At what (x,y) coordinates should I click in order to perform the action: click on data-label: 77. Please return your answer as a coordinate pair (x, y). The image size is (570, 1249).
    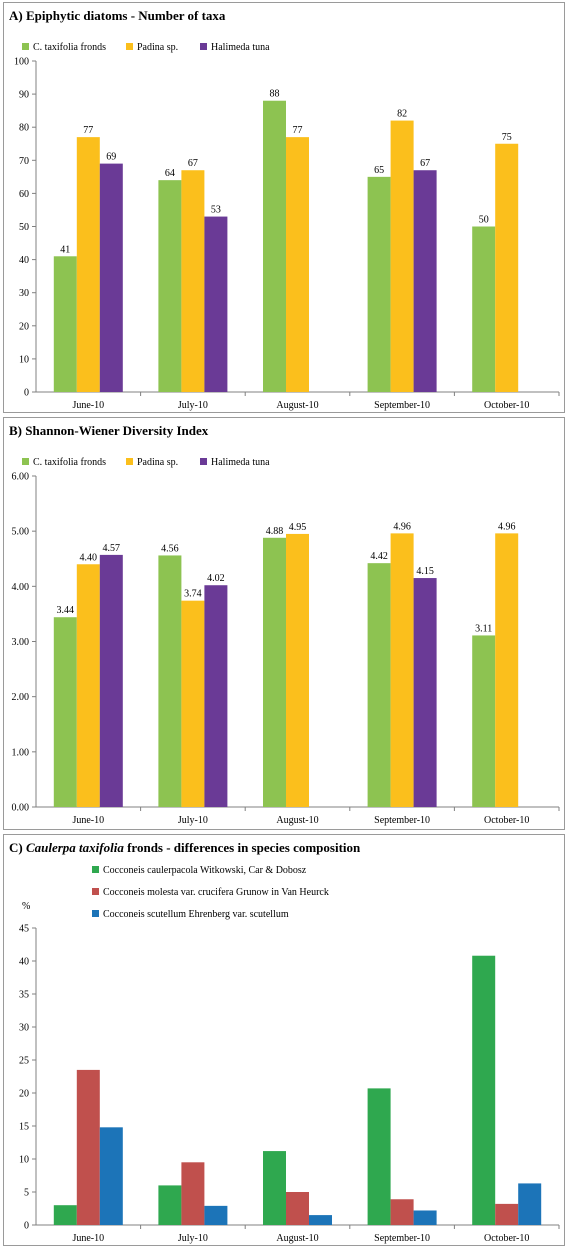
    Looking at the image, I should click on (88, 130).